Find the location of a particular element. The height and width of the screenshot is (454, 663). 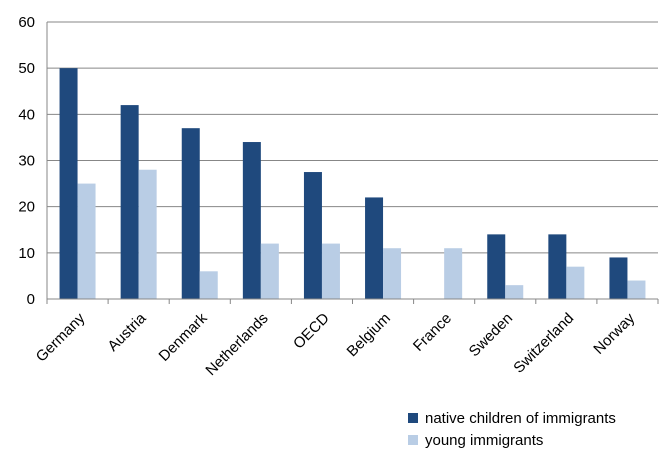

x-tick-label: Austria is located at coordinates (126, 331).